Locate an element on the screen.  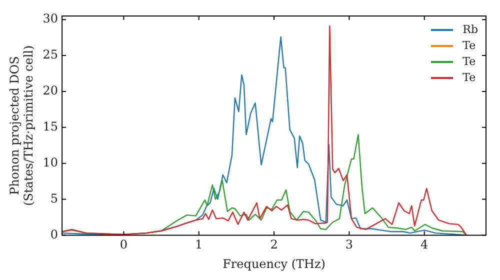
x-tick-label: 1 is located at coordinates (199, 245).